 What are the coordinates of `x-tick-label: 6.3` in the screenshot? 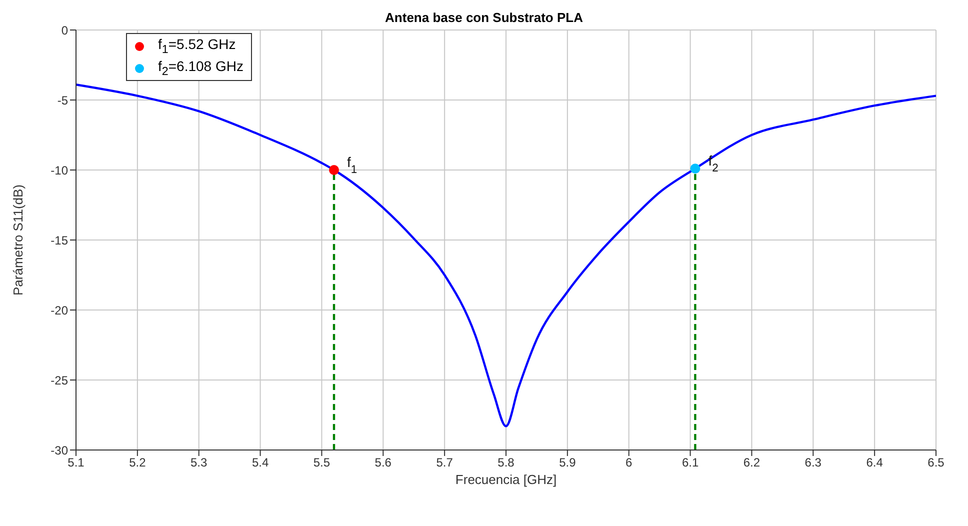 It's located at (813, 463).